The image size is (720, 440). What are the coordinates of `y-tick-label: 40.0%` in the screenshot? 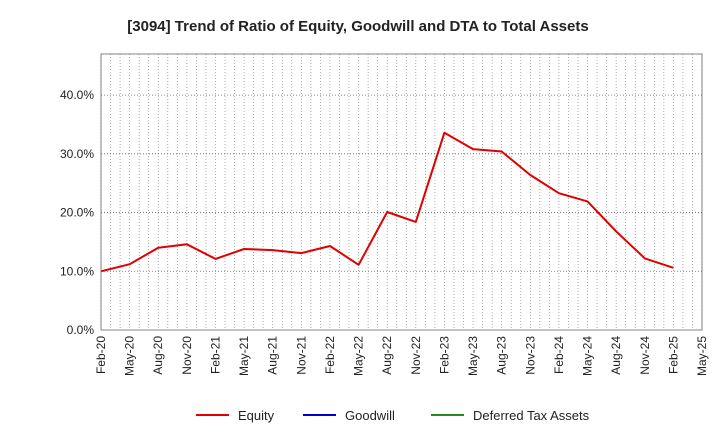 It's located at (77, 95).